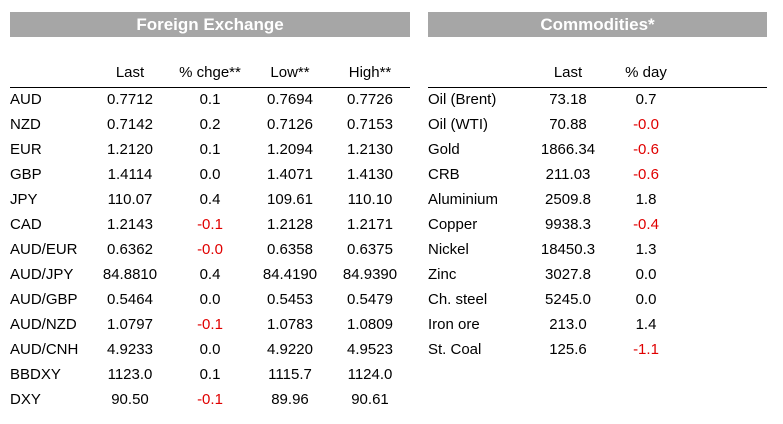 This screenshot has width=783, height=424. I want to click on fx-last-cell: 1.2120, so click(130, 149).